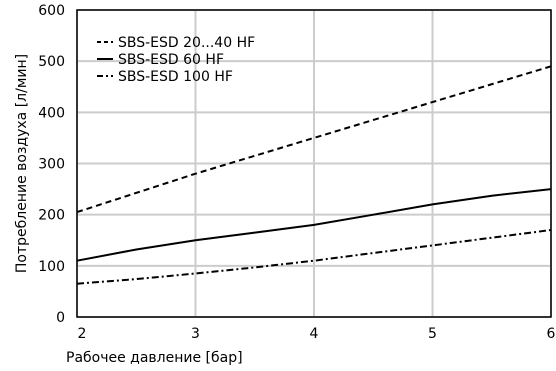  I want to click on x-tick-label: 2, so click(82, 334).